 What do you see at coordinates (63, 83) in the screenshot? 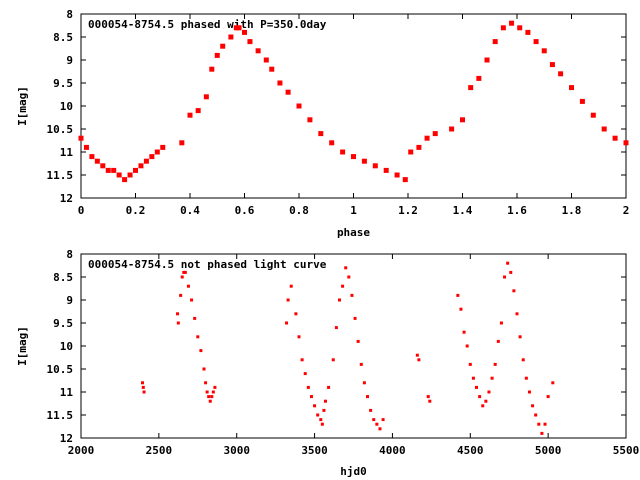
I see `y-tick-label: 9.5` at bounding box center [63, 83].